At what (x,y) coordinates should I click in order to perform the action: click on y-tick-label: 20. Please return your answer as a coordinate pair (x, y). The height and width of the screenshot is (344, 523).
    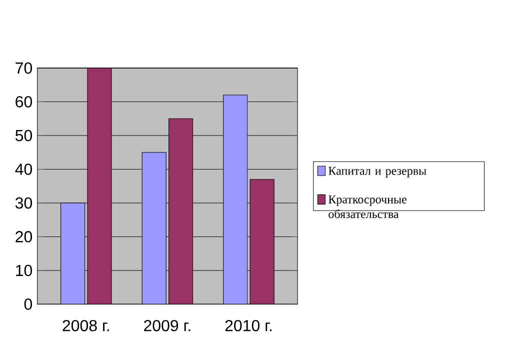
    Looking at the image, I should click on (24, 236).